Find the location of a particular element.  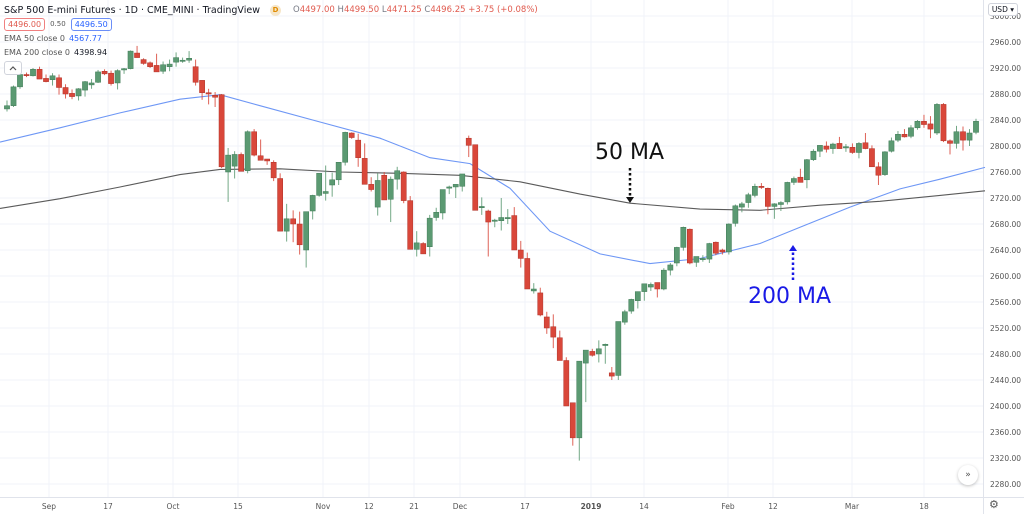

price-tick-label: 2920.00 is located at coordinates (1005, 68).